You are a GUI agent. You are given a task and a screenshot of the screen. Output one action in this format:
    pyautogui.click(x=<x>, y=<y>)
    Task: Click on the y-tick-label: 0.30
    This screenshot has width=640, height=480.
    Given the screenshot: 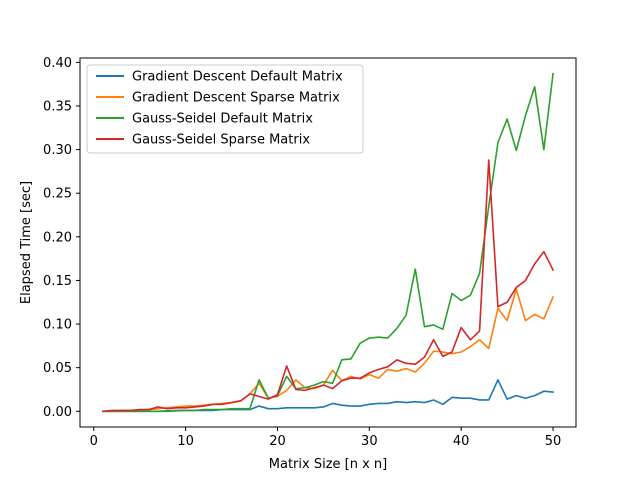 What is the action you would take?
    pyautogui.click(x=57, y=150)
    